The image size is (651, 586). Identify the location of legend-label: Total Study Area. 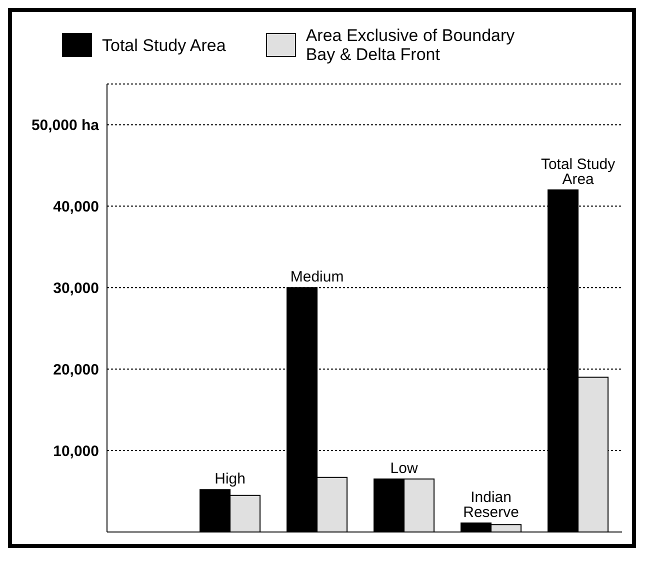
(164, 45).